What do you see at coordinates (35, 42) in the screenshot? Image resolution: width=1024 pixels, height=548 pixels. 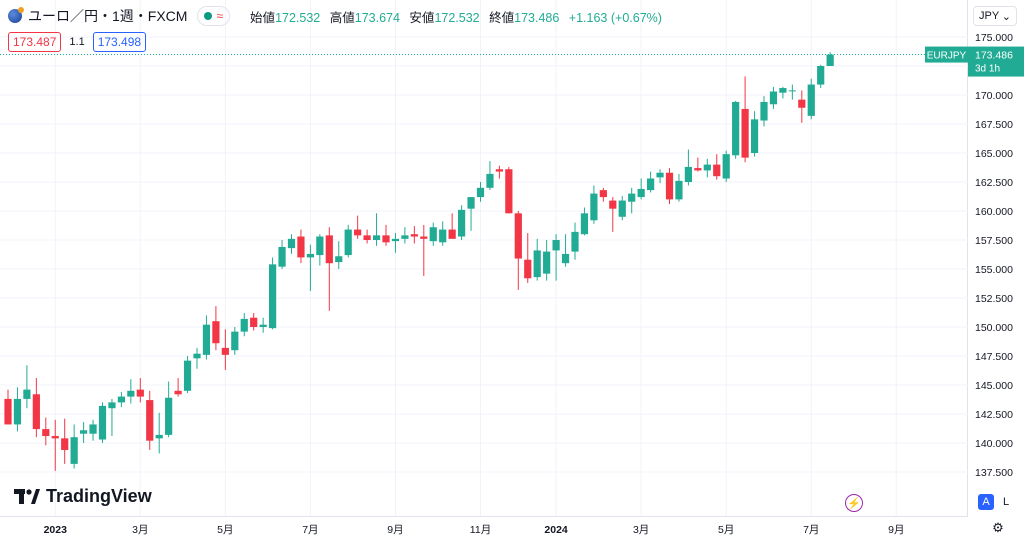 I see `sell-price-button: 173.487` at bounding box center [35, 42].